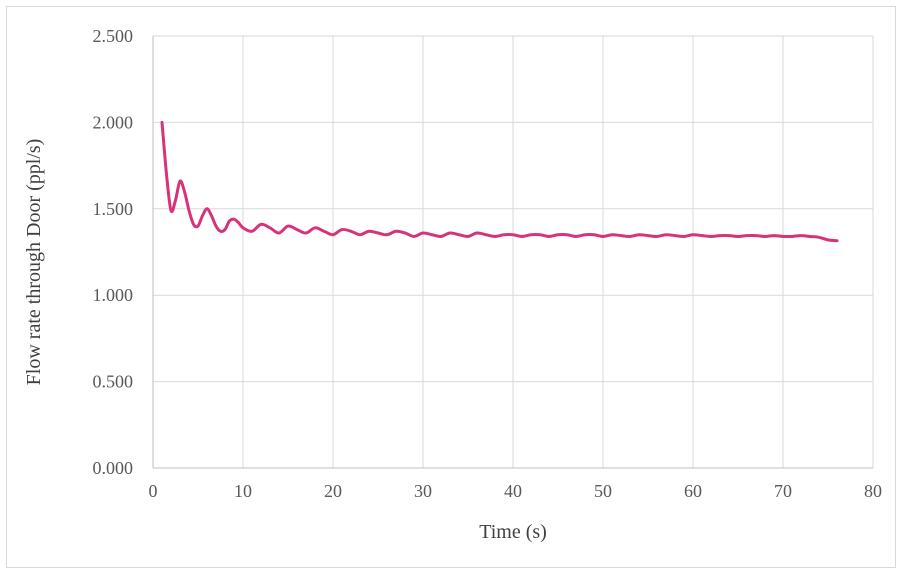 This screenshot has height=576, width=904. What do you see at coordinates (34, 262) in the screenshot?
I see `y-axis-title: Flow rate through Door (ppl/s)` at bounding box center [34, 262].